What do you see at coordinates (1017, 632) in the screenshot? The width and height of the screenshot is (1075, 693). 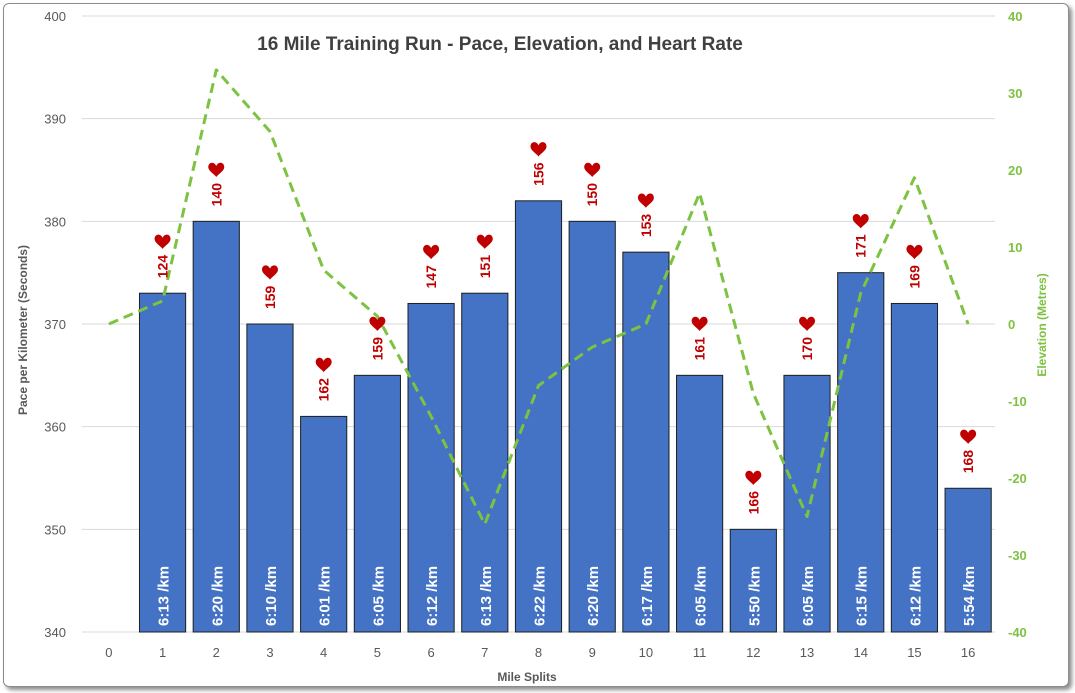 I see `y2-tick-label: -40` at bounding box center [1017, 632].